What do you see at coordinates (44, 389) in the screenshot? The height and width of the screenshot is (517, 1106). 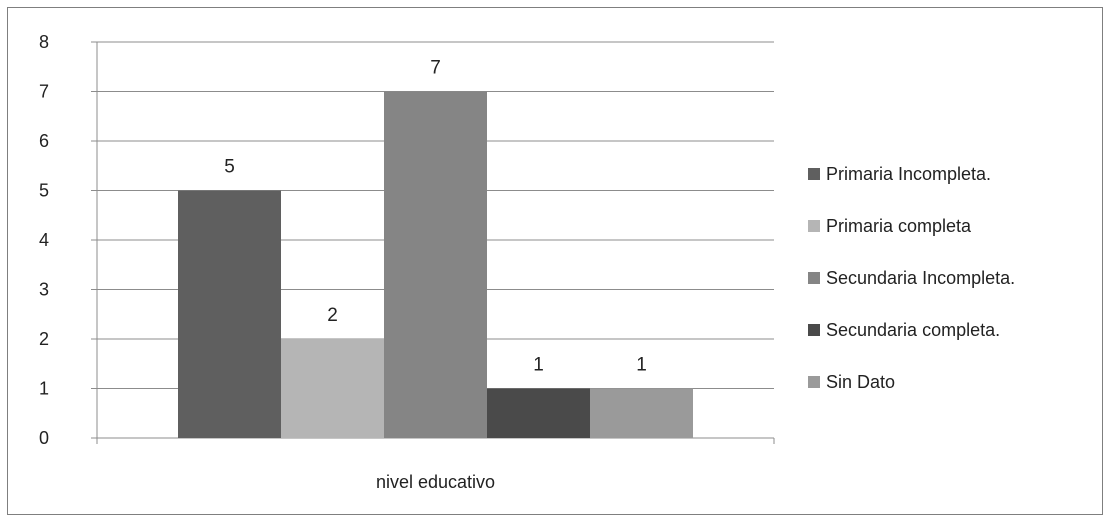 I see `y-tick-label: 1` at bounding box center [44, 389].